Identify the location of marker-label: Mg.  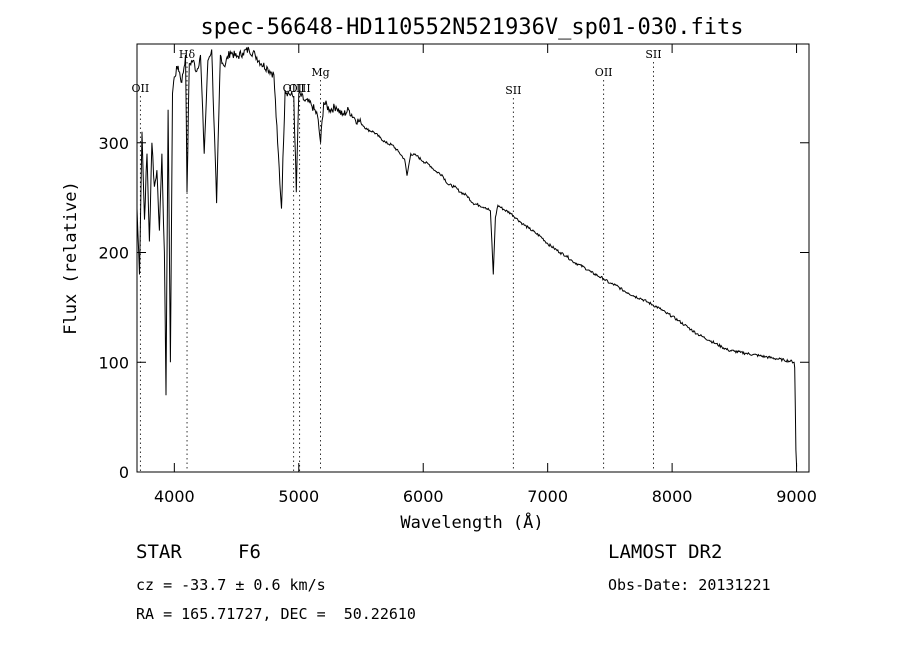
(320, 72).